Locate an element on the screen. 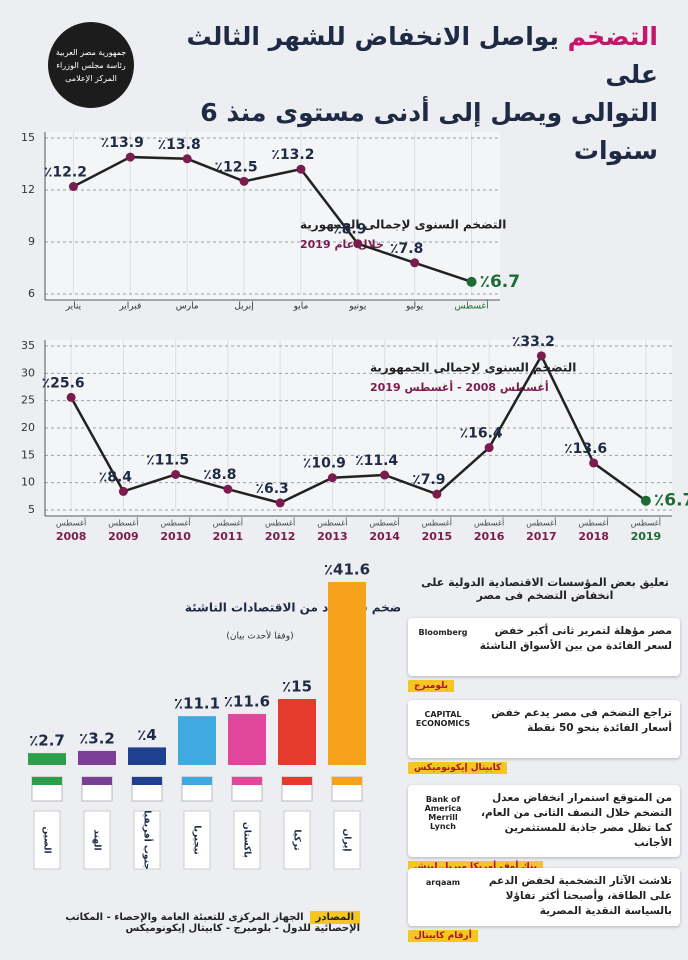  x-tick-label: 2019 is located at coordinates (646, 536).